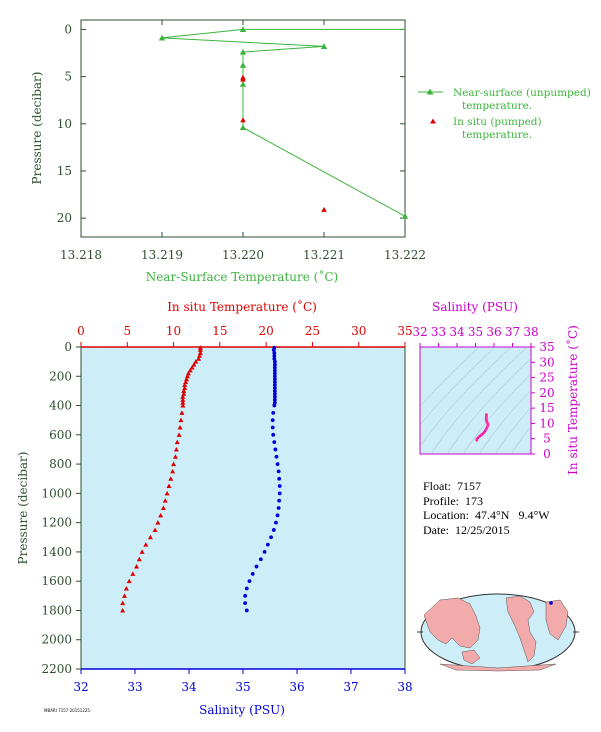 The height and width of the screenshot is (732, 601). Describe the element at coordinates (430, 91) in the screenshot. I see `legend-marker-unpumped` at that location.